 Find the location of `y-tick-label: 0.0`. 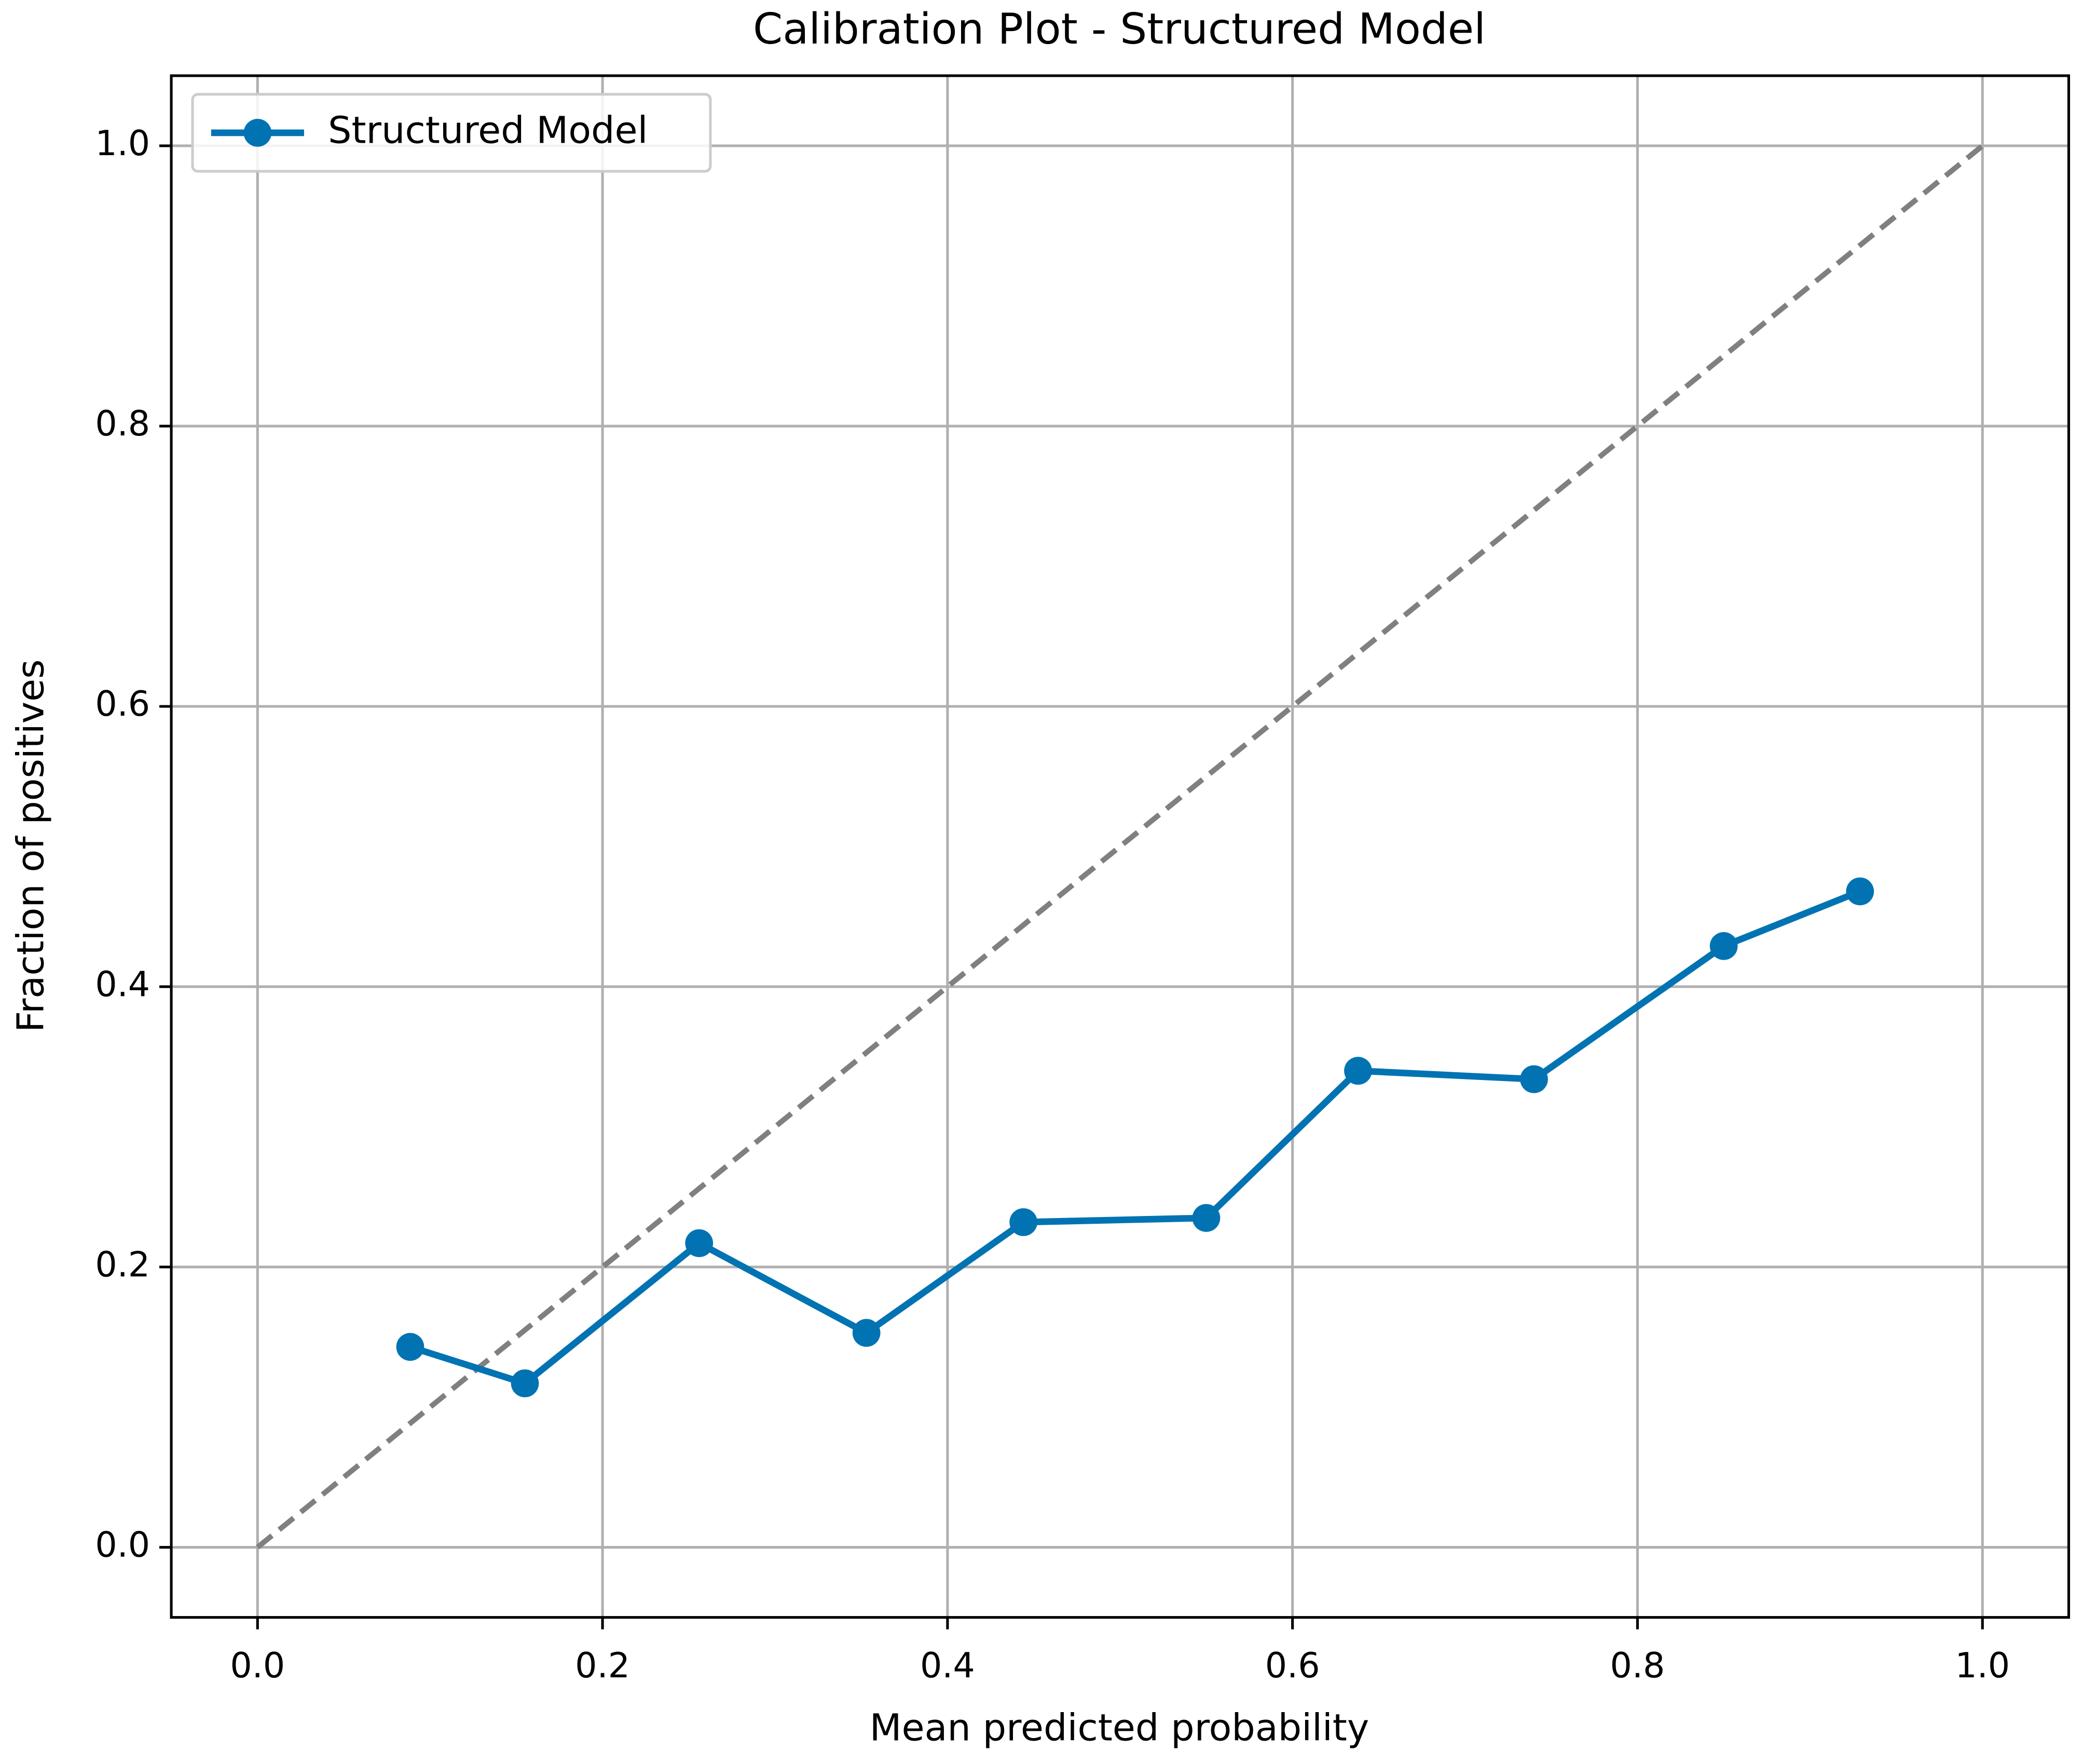

y-tick-label: 0.0 is located at coordinates (123, 1545).